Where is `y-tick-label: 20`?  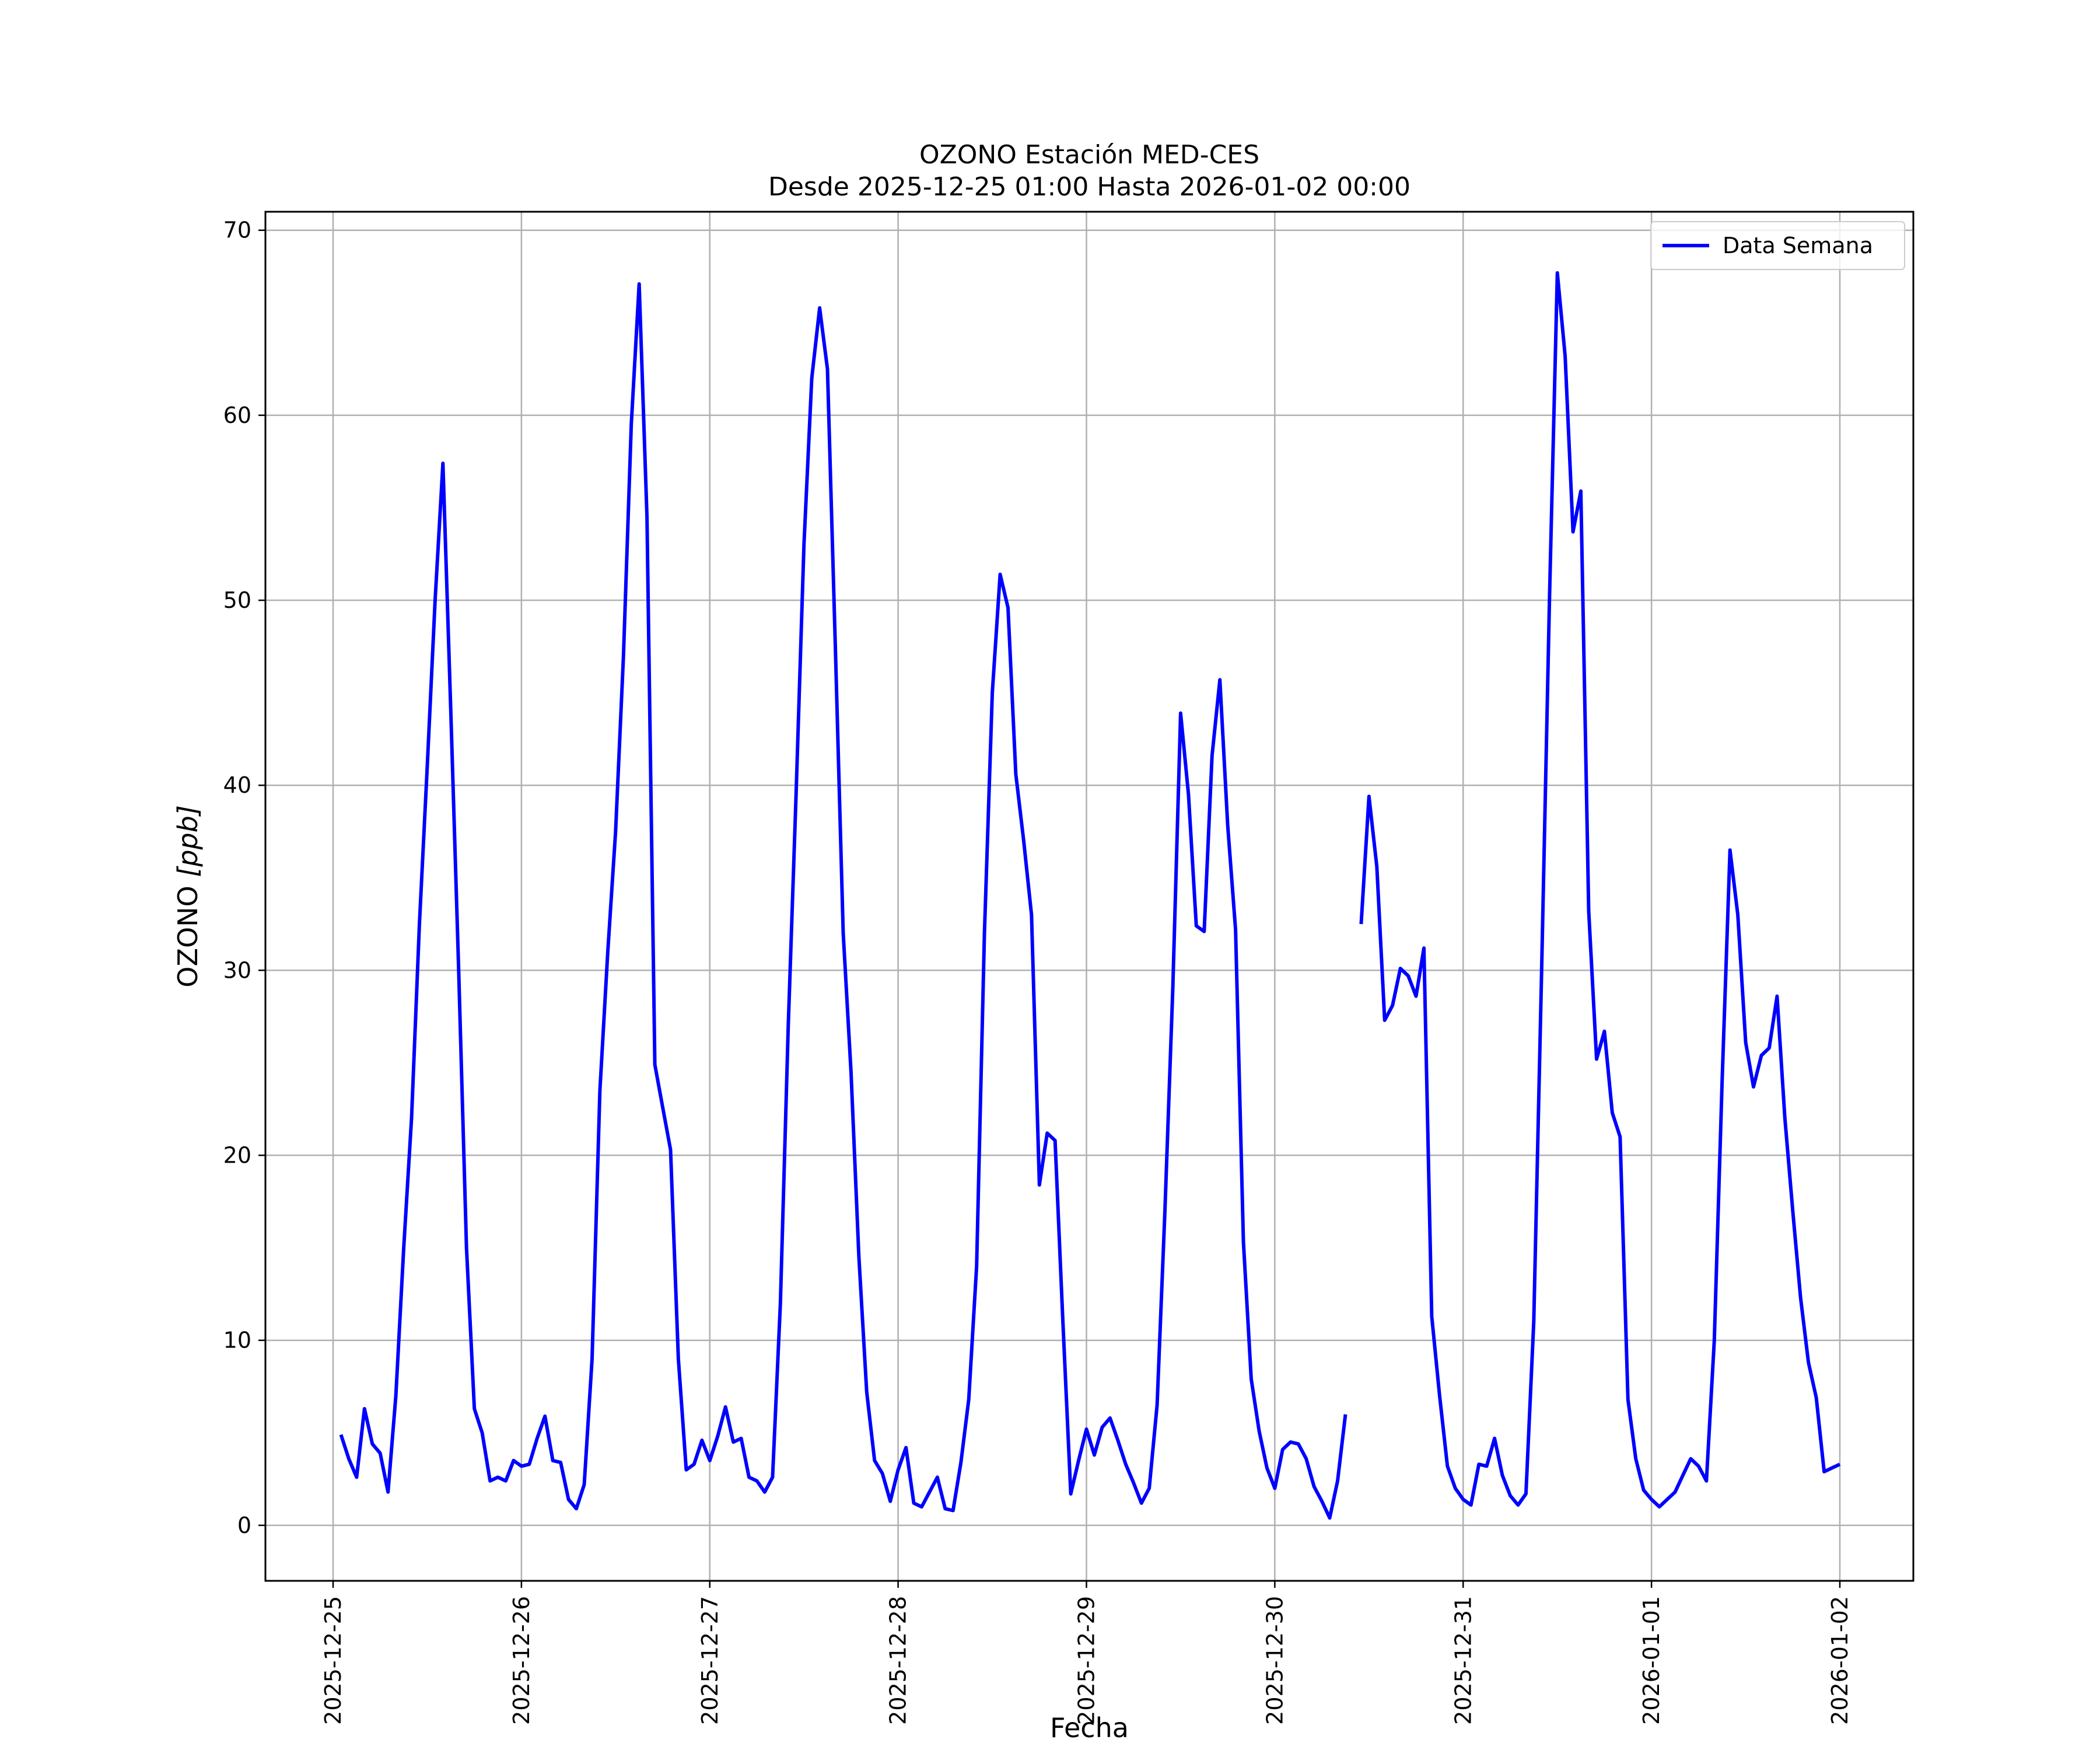 y-tick-label: 20 is located at coordinates (237, 1155).